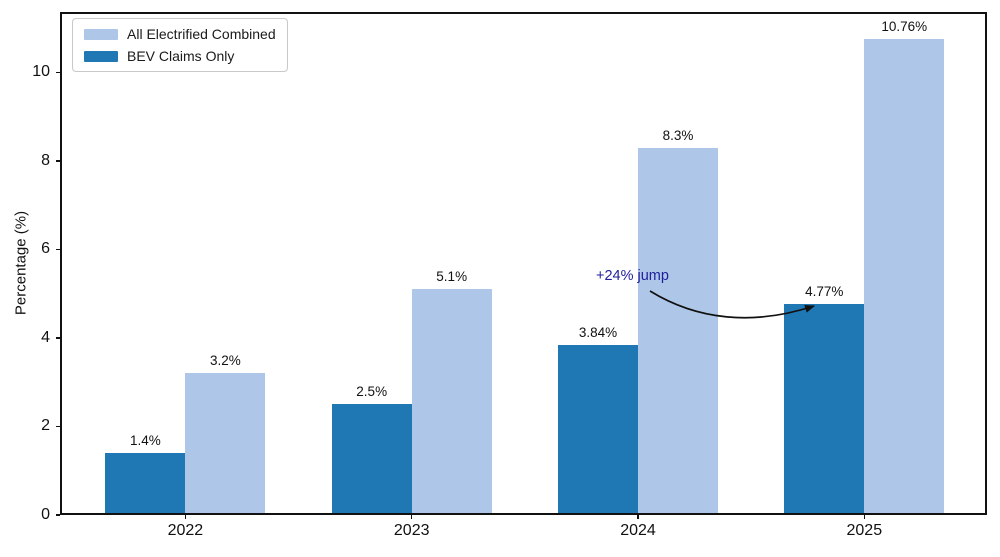 The height and width of the screenshot is (557, 1000). What do you see at coordinates (201, 34) in the screenshot?
I see `legend-label-all-electrified: All Electrified Combined` at bounding box center [201, 34].